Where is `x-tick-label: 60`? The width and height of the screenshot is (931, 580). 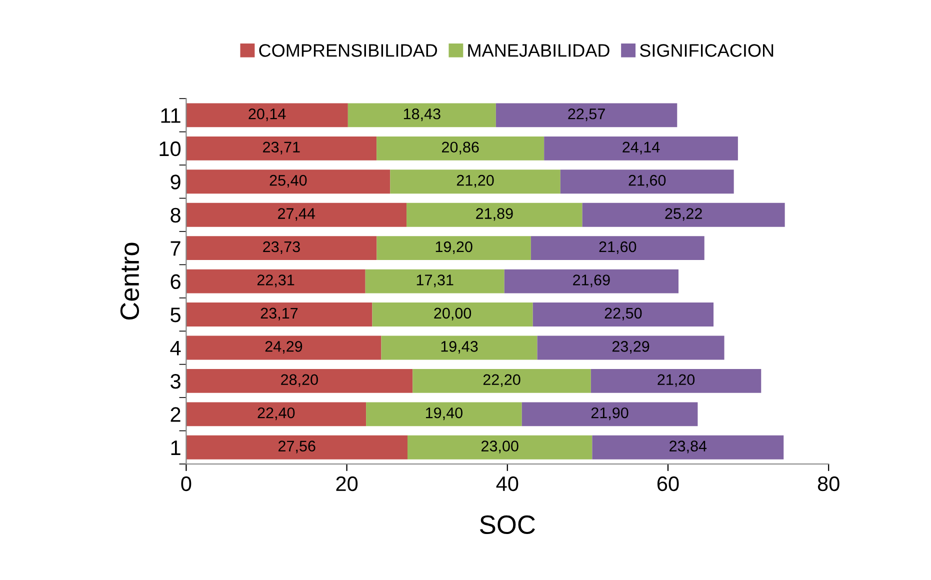 x-tick-label: 60 is located at coordinates (668, 484).